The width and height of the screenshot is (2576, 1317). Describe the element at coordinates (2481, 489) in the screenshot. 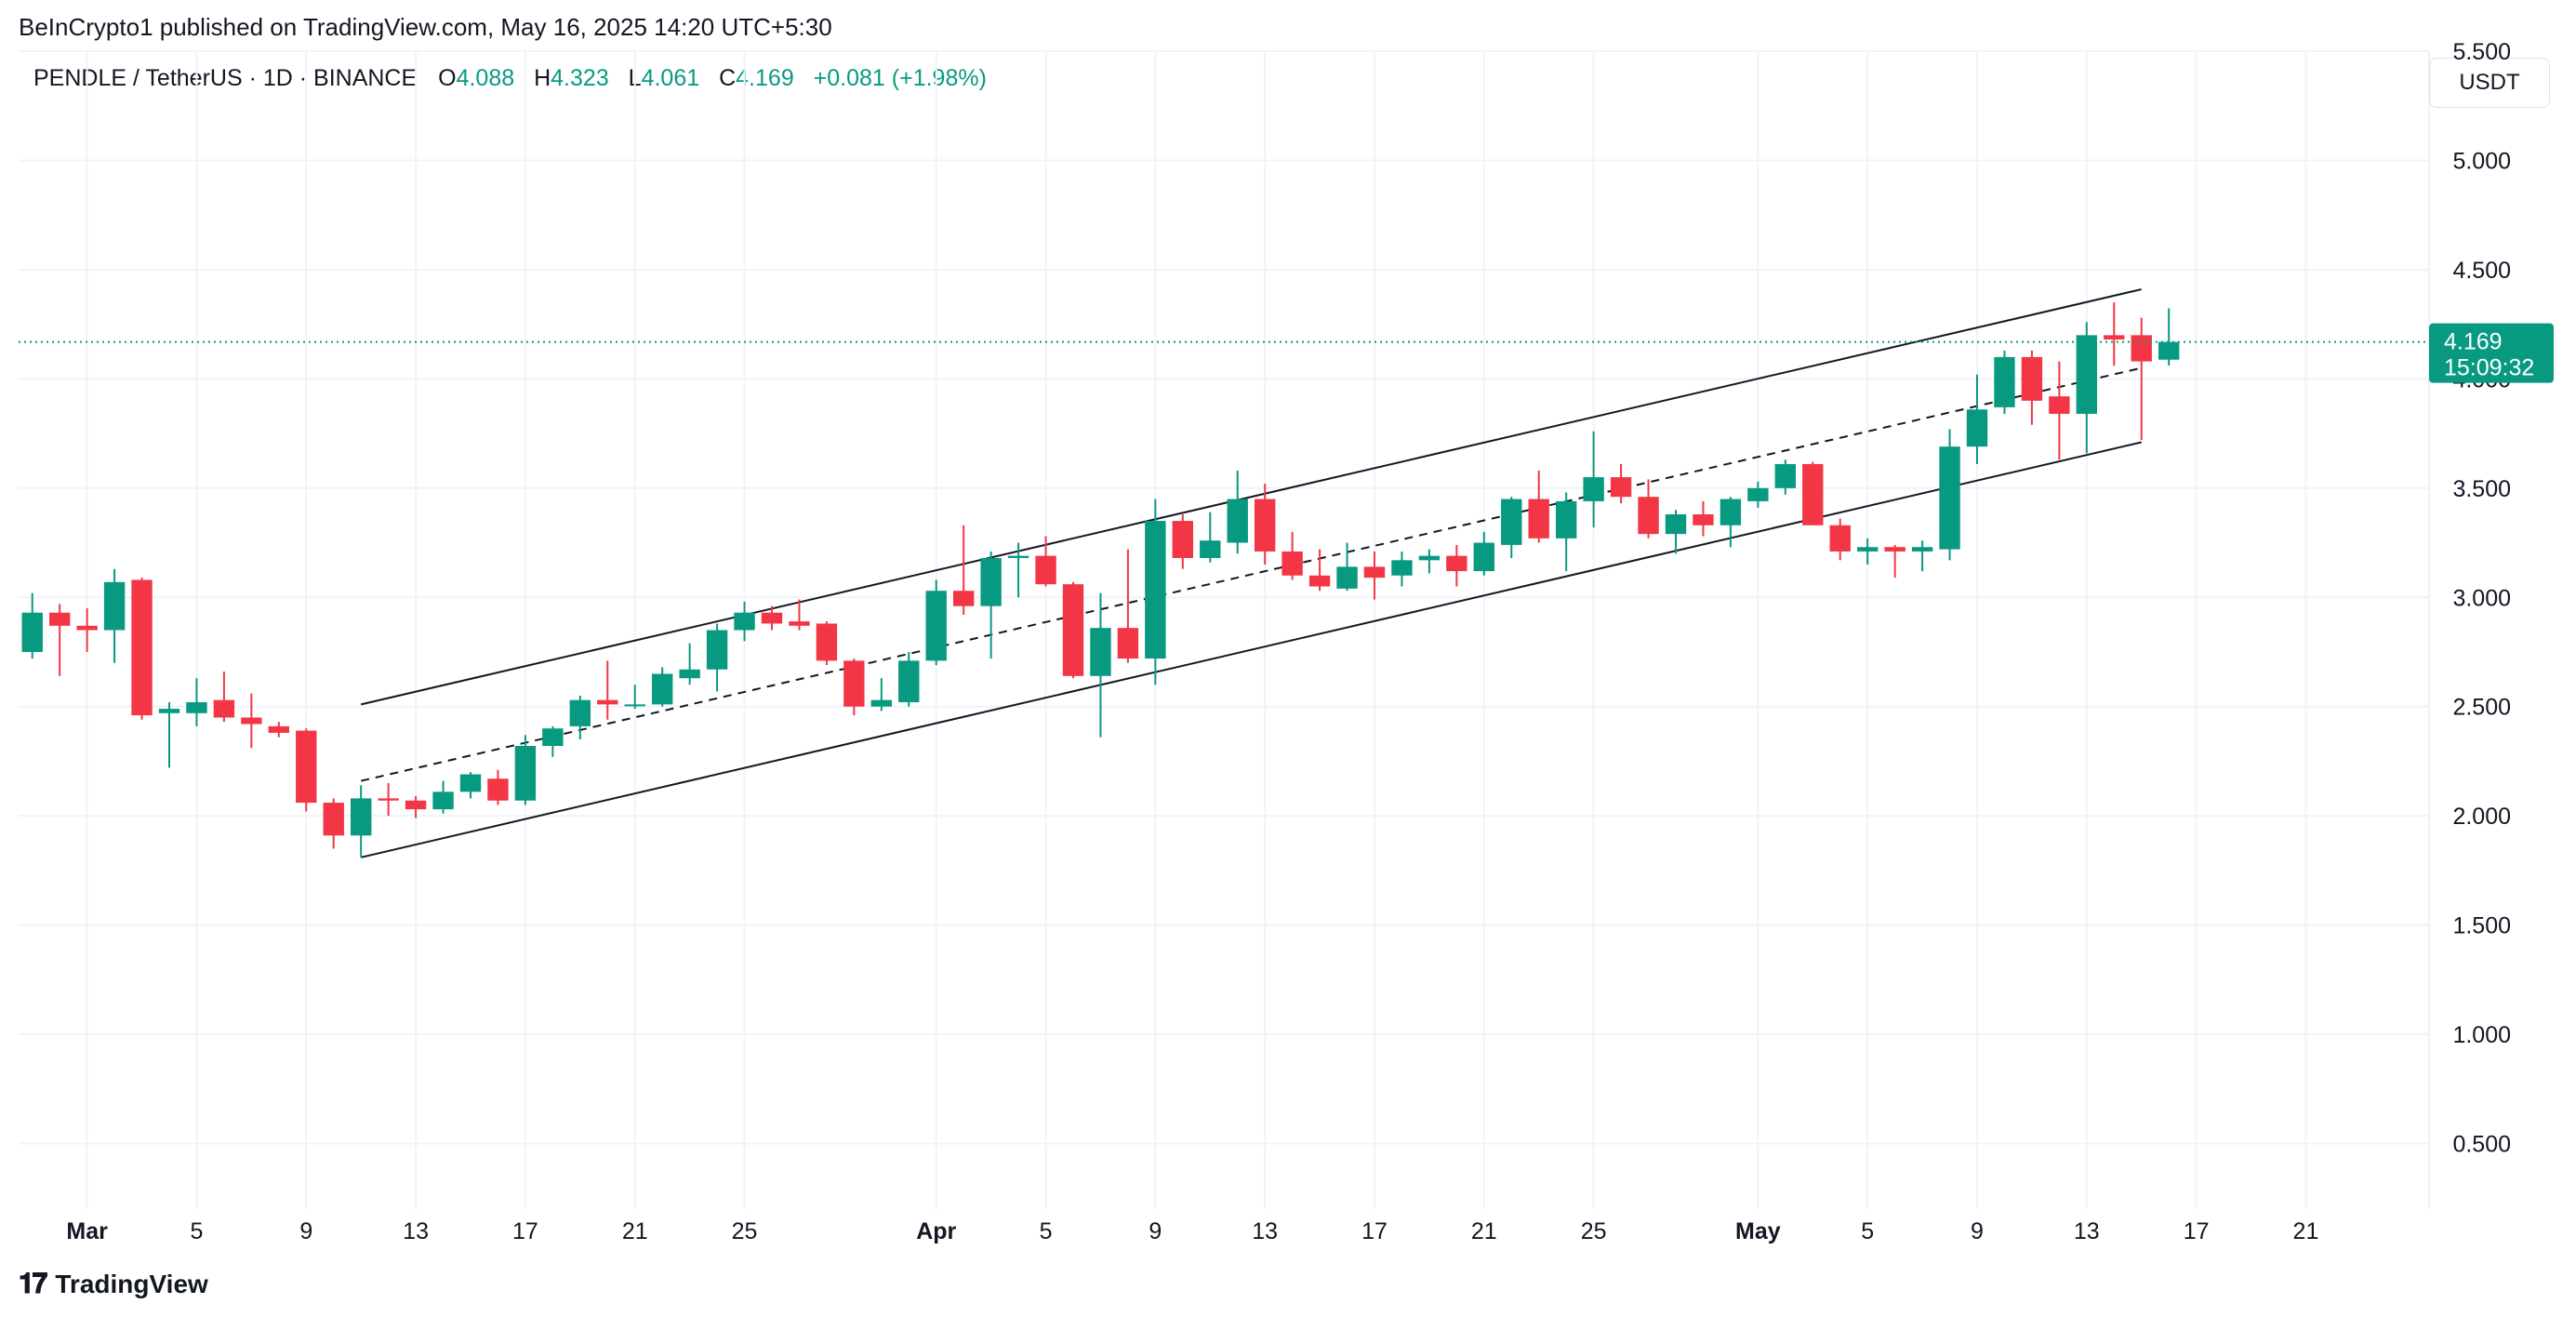

I see `price-tick-label: 3.500` at that location.